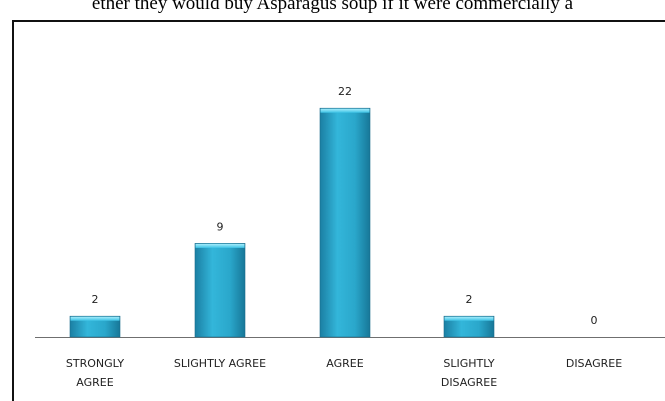 The width and height of the screenshot is (665, 401). What do you see at coordinates (594, 363) in the screenshot?
I see `category-label-4: DISAGREE` at bounding box center [594, 363].